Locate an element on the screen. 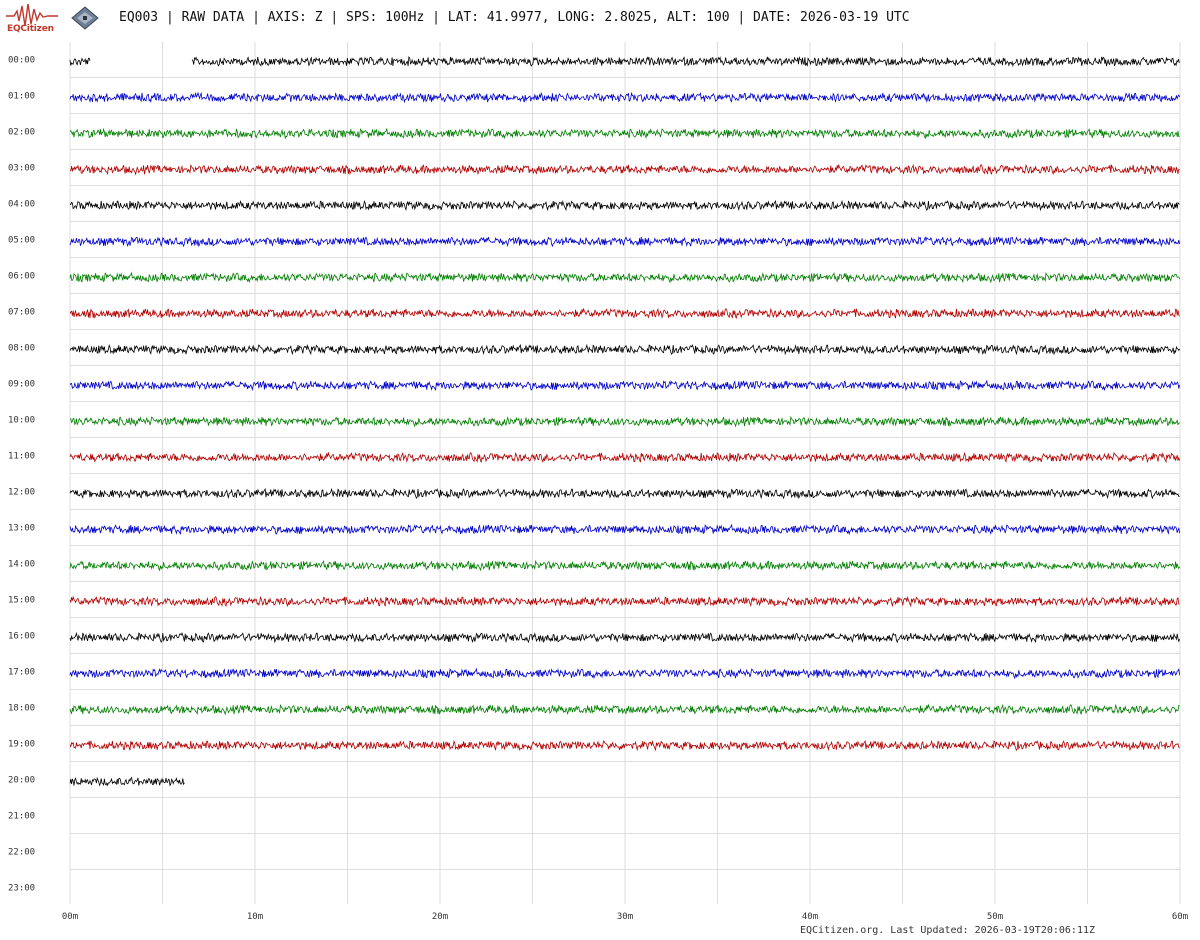  y-tick-label: 11:00 is located at coordinates (21, 457).